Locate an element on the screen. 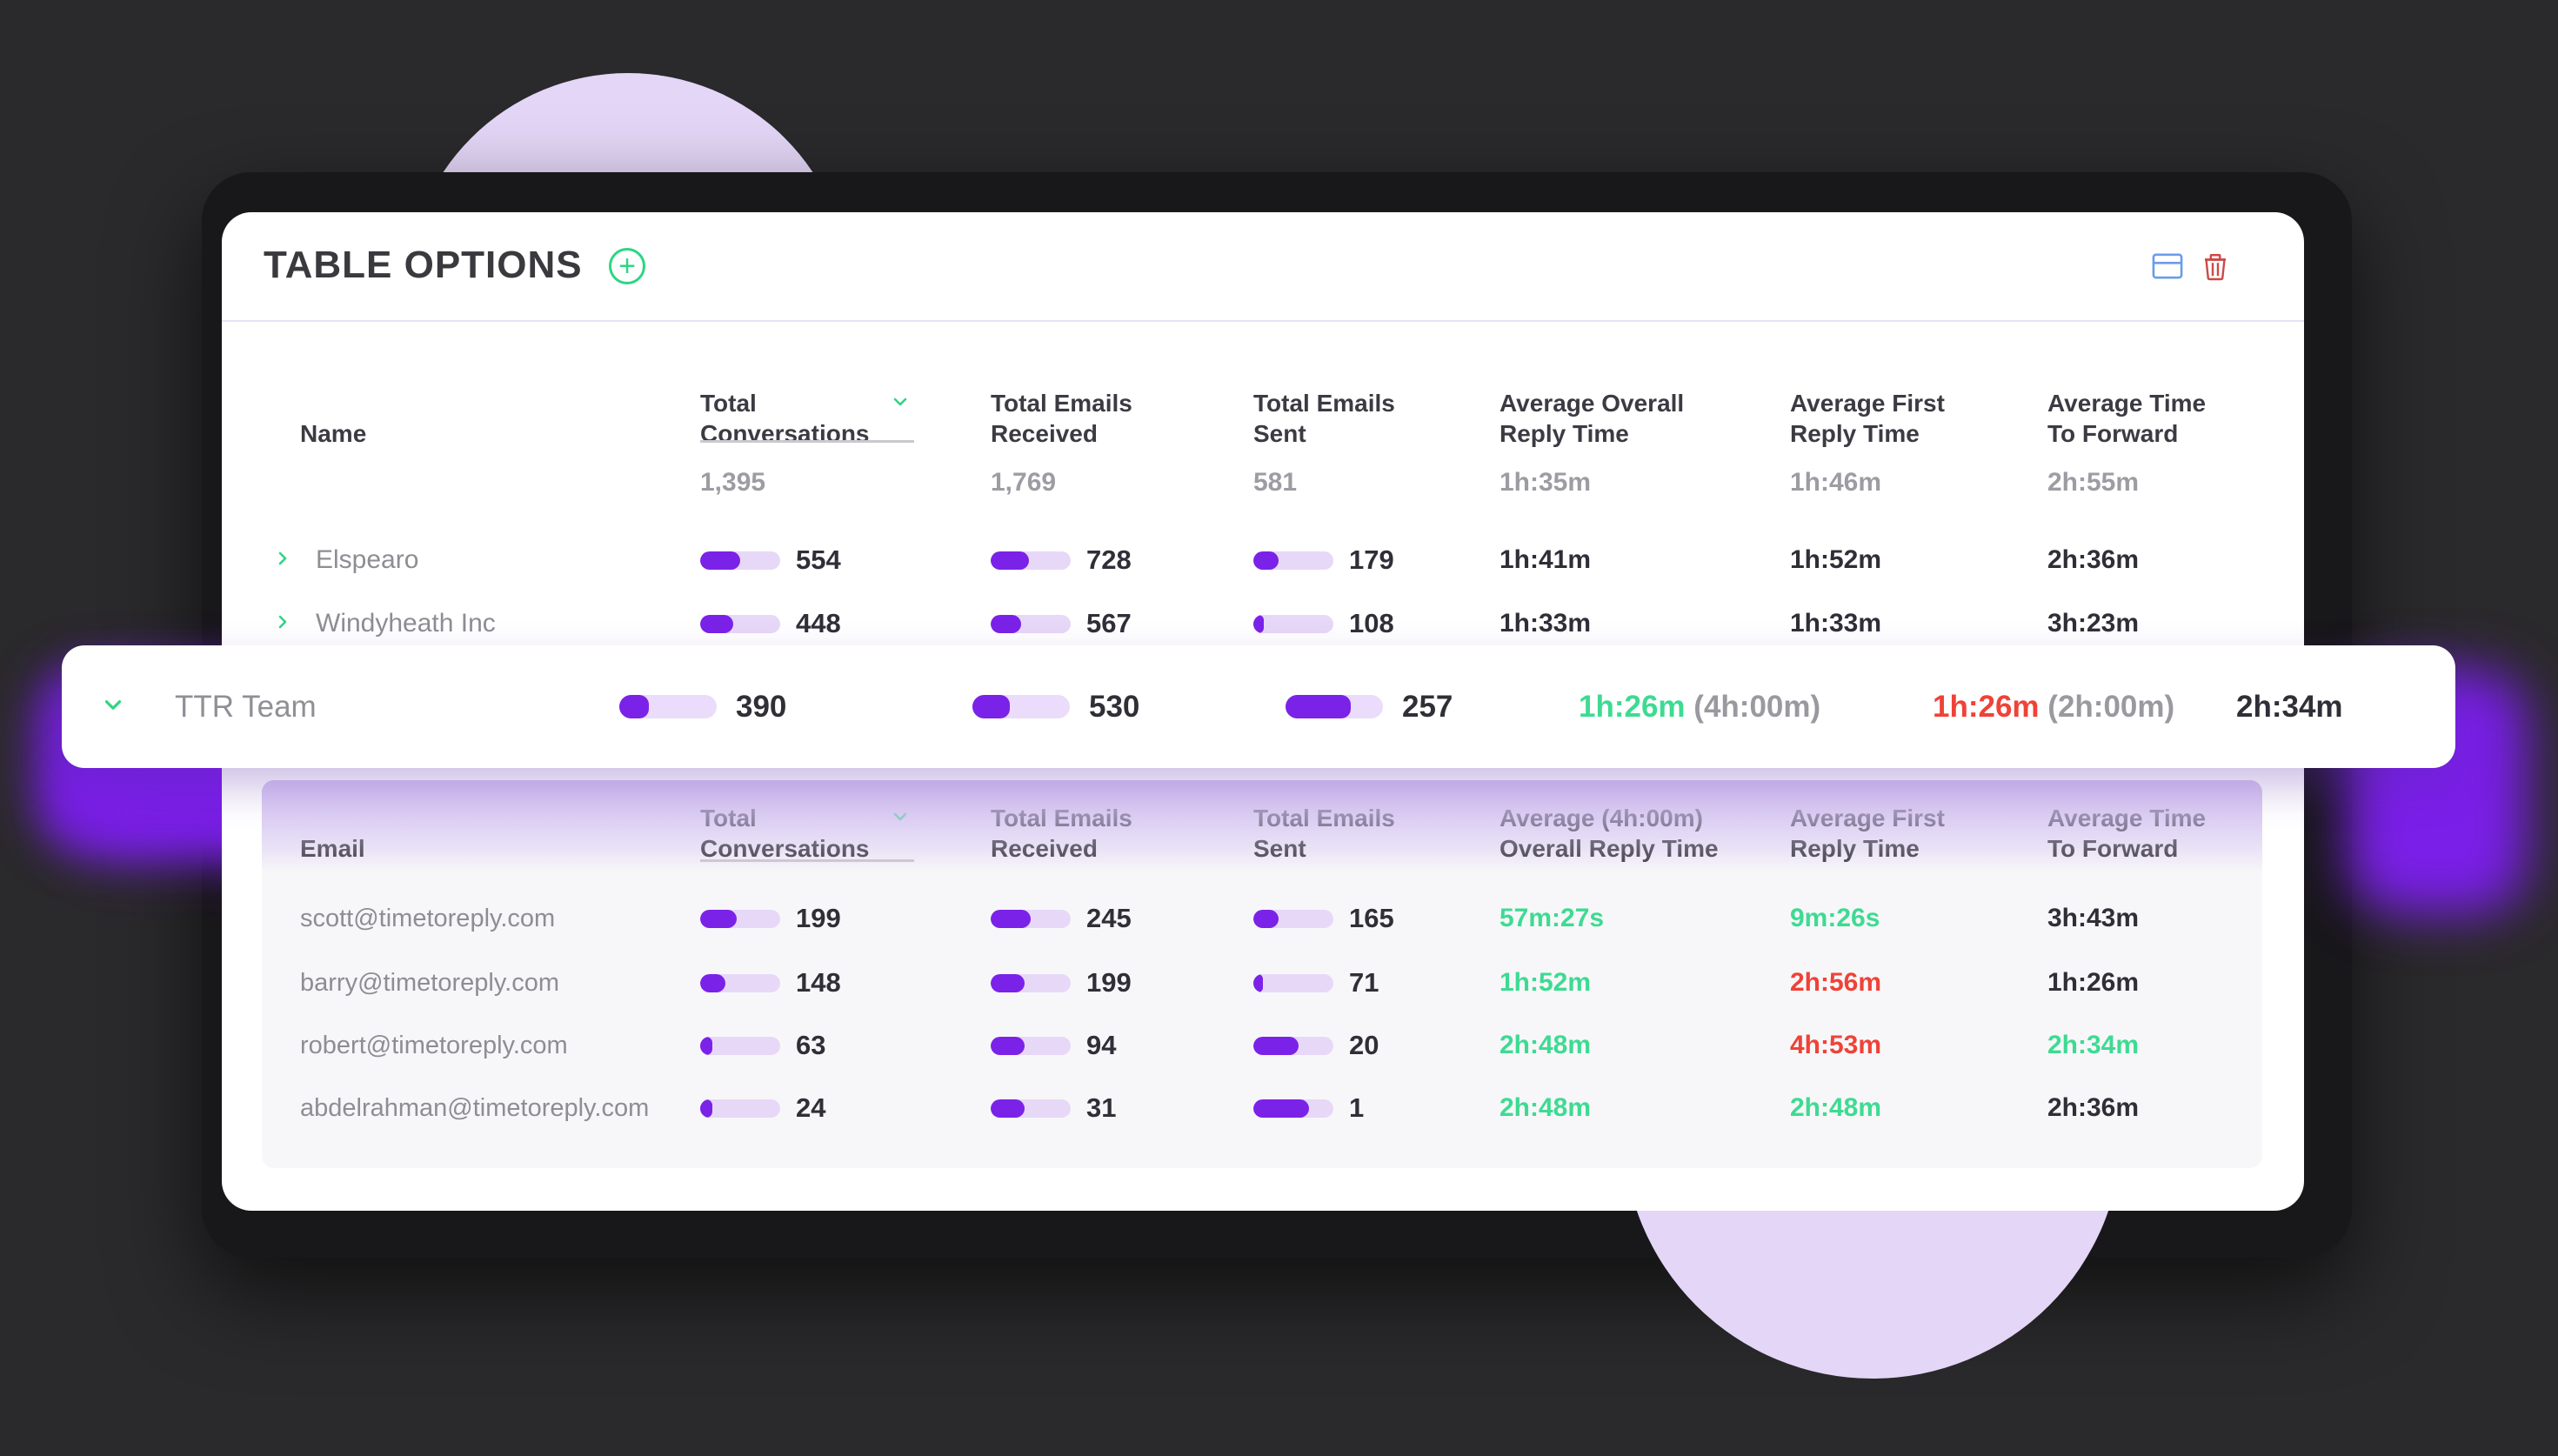 The image size is (2558, 1456). row-name: Elspearo is located at coordinates (367, 559).